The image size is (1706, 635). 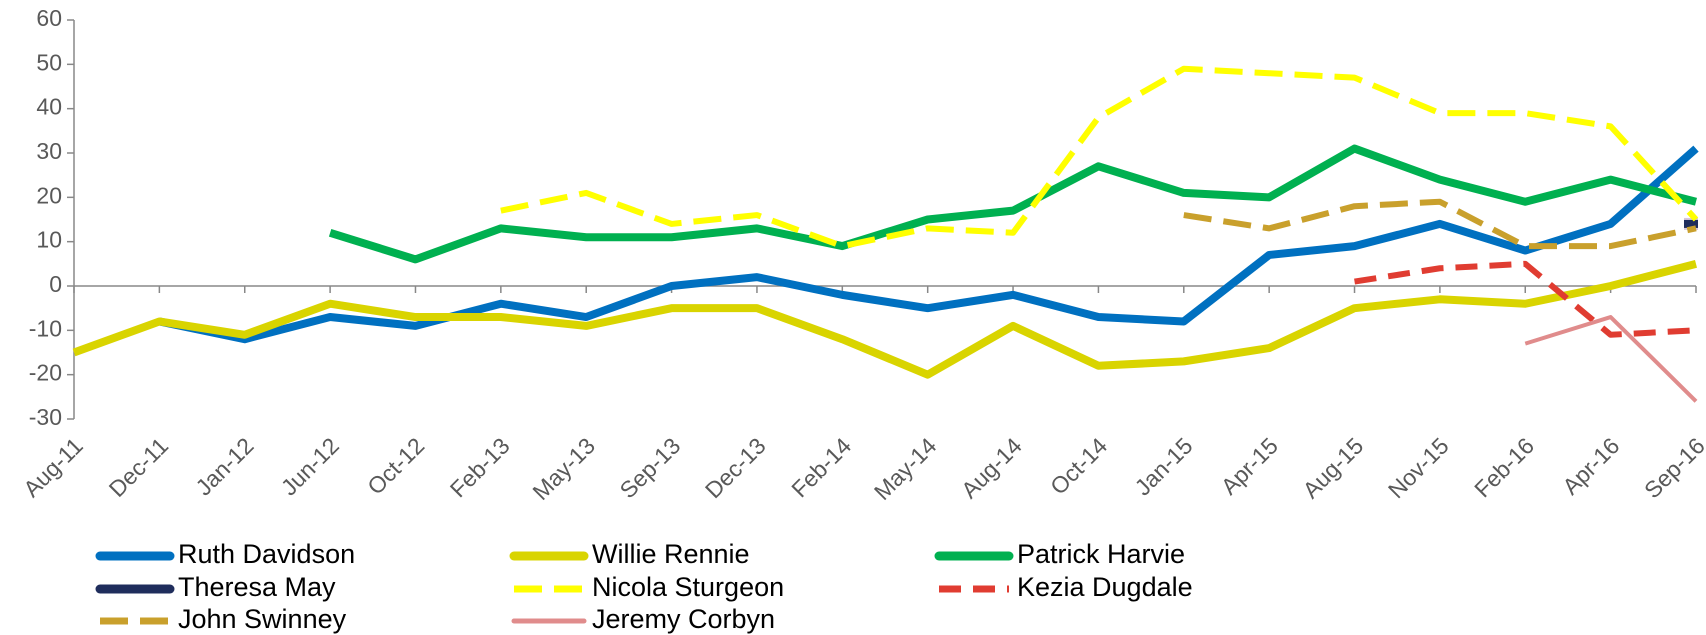 What do you see at coordinates (563, 468) in the screenshot?
I see `x-tick-label: May-13` at bounding box center [563, 468].